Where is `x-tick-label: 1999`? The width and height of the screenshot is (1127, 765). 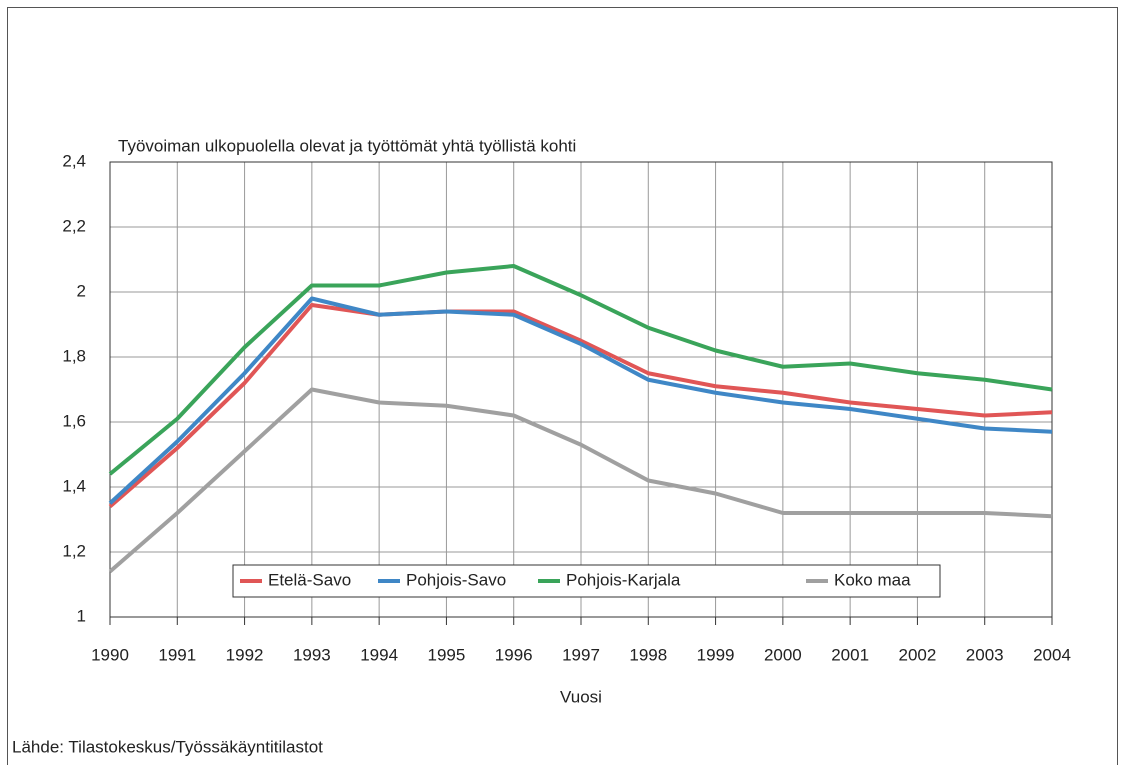
x-tick-label: 1999 is located at coordinates (716, 654).